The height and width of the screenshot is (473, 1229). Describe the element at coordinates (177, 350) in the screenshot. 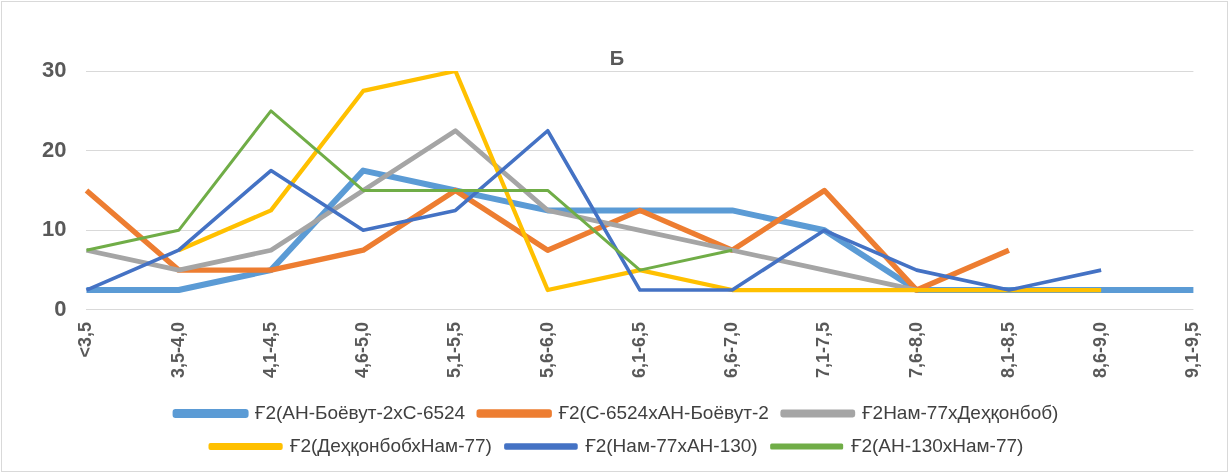

I see `x-tick-label: 3,5-4,0` at that location.